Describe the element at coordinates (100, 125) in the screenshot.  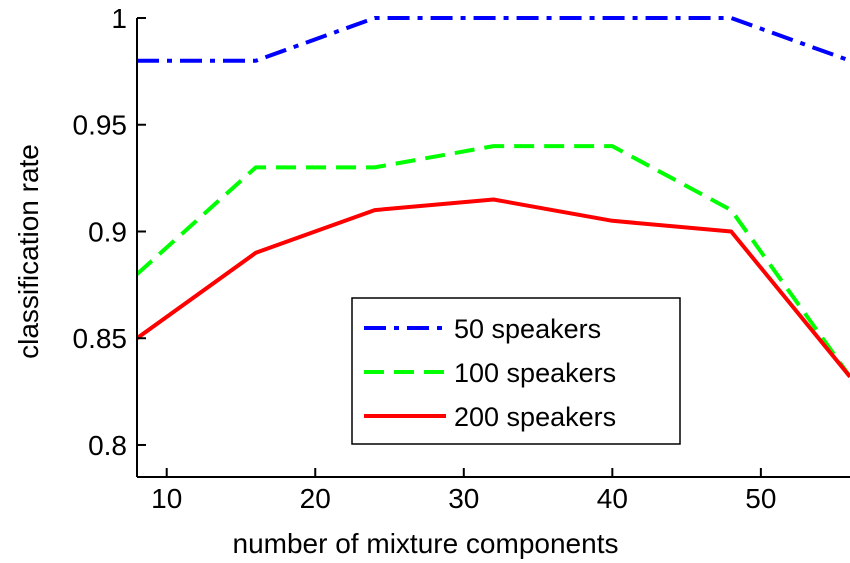
I see `y-tick-label: 0.95` at that location.